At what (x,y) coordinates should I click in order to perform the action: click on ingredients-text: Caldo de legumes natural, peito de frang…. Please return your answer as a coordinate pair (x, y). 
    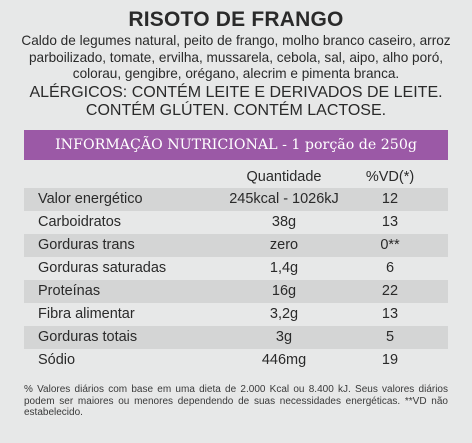
    Looking at the image, I should click on (236, 57).